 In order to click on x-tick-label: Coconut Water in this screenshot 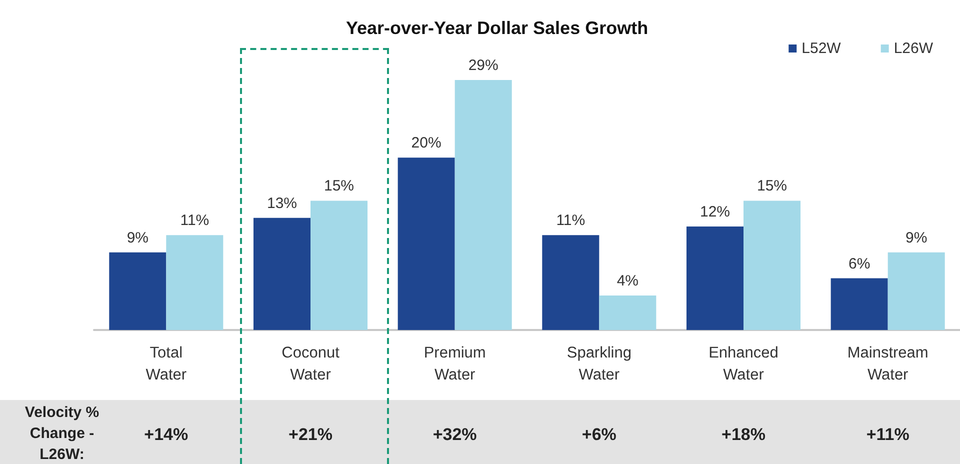, I will do `click(311, 364)`.